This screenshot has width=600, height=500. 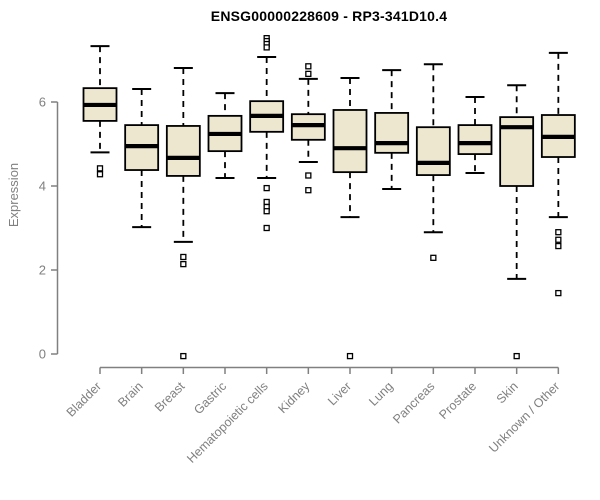 What do you see at coordinates (350, 218) in the screenshot?
I see `boxplot-group-liver` at bounding box center [350, 218].